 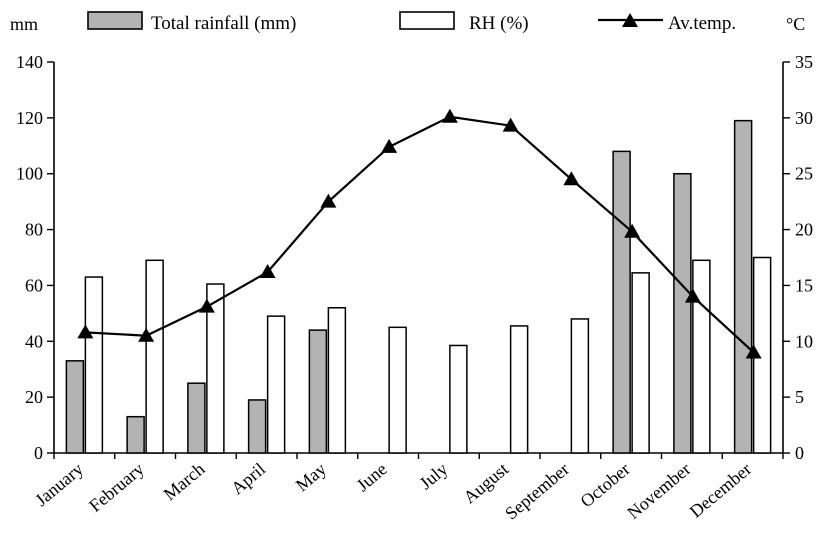 What do you see at coordinates (799, 397) in the screenshot?
I see `y-right-tick-label: 5` at bounding box center [799, 397].